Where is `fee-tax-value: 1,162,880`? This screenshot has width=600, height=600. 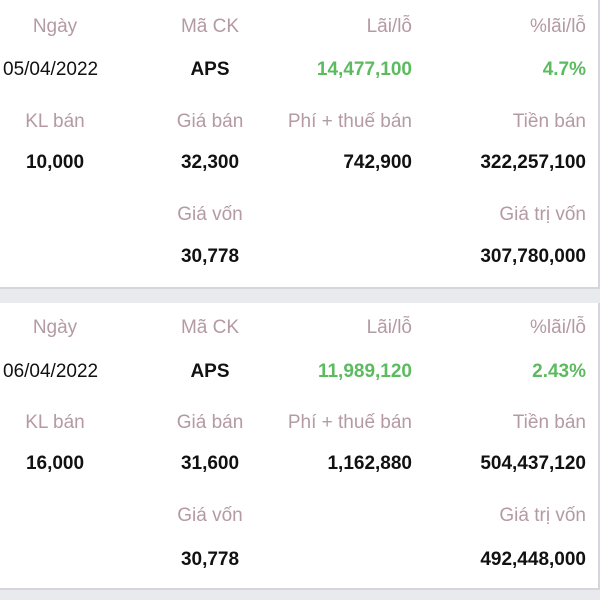
fee-tax-value: 1,162,880 is located at coordinates (369, 463).